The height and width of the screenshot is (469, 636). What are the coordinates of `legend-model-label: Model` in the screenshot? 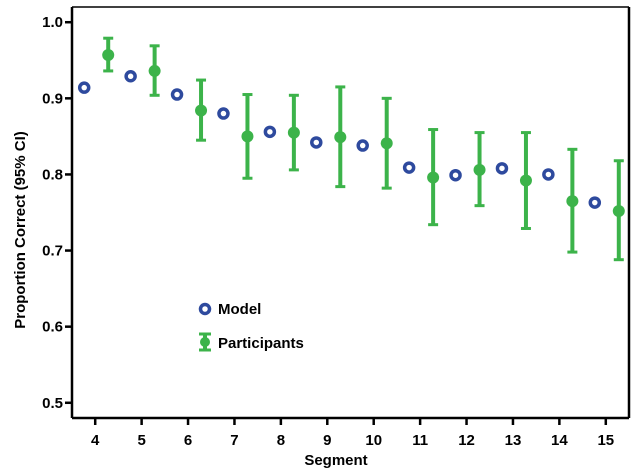 It's located at (239, 309).